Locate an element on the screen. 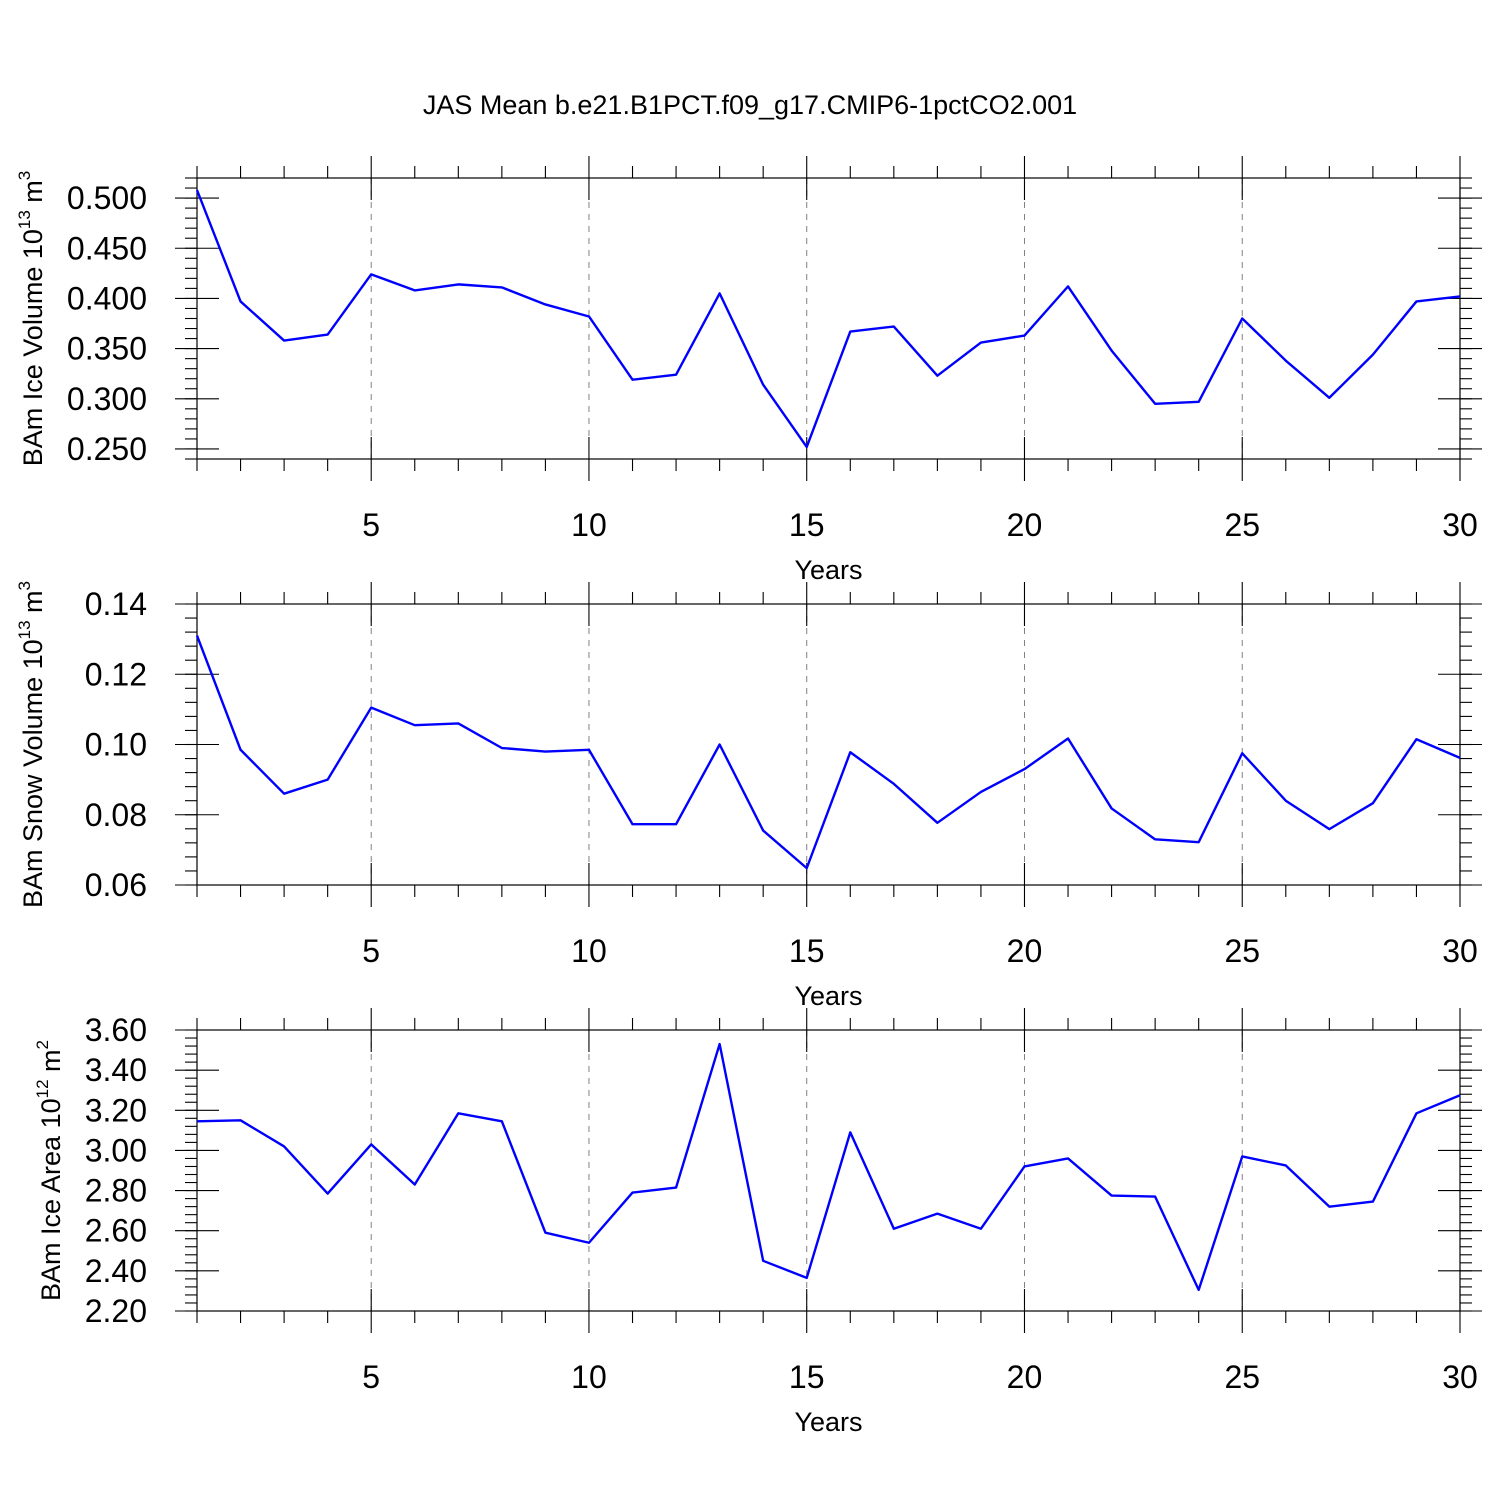 The width and height of the screenshot is (1500, 1500). y-tick-label: 2.20 is located at coordinates (116, 1311).